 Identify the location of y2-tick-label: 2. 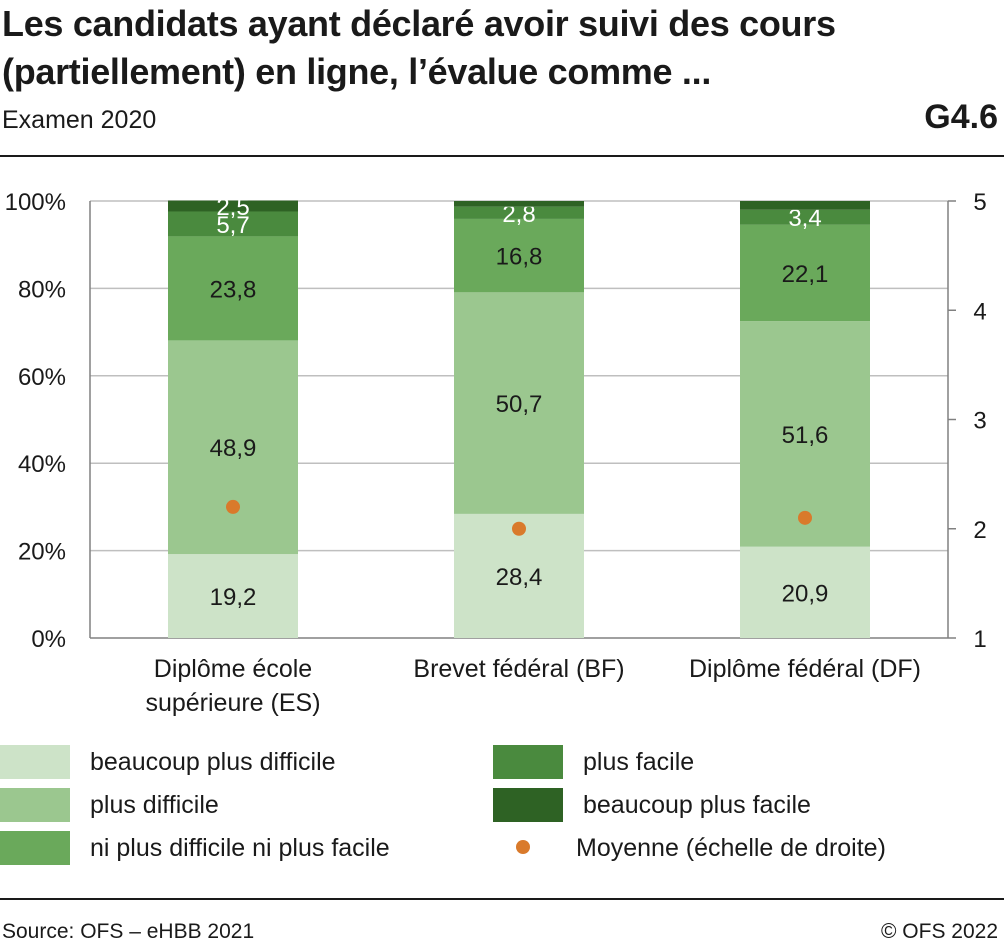
(979, 530).